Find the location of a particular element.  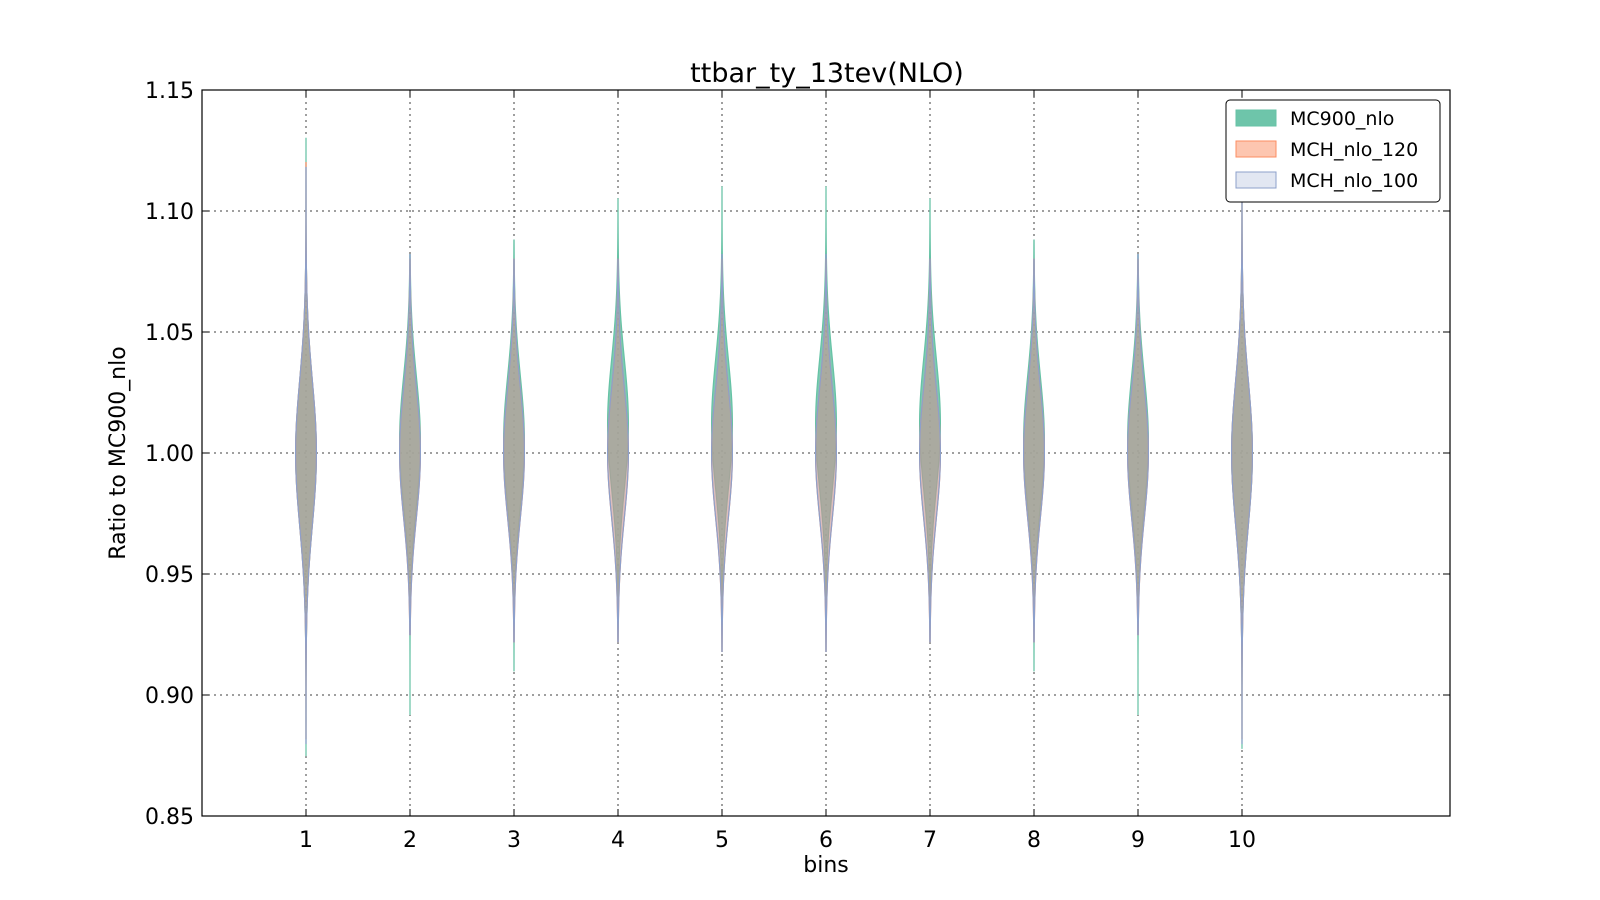

legend-label: MCH_nlo_100 is located at coordinates (1354, 181).